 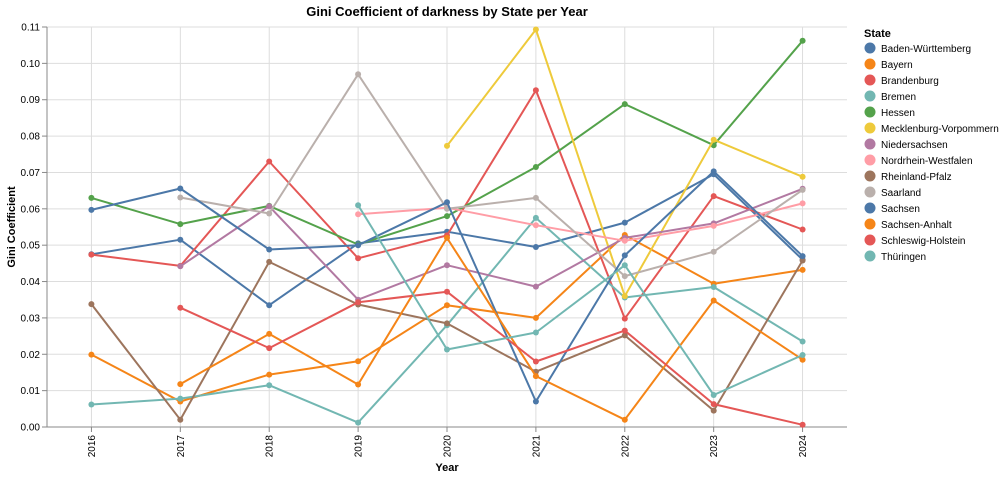 I want to click on y-tick-label: 0.03, so click(x=31, y=318).